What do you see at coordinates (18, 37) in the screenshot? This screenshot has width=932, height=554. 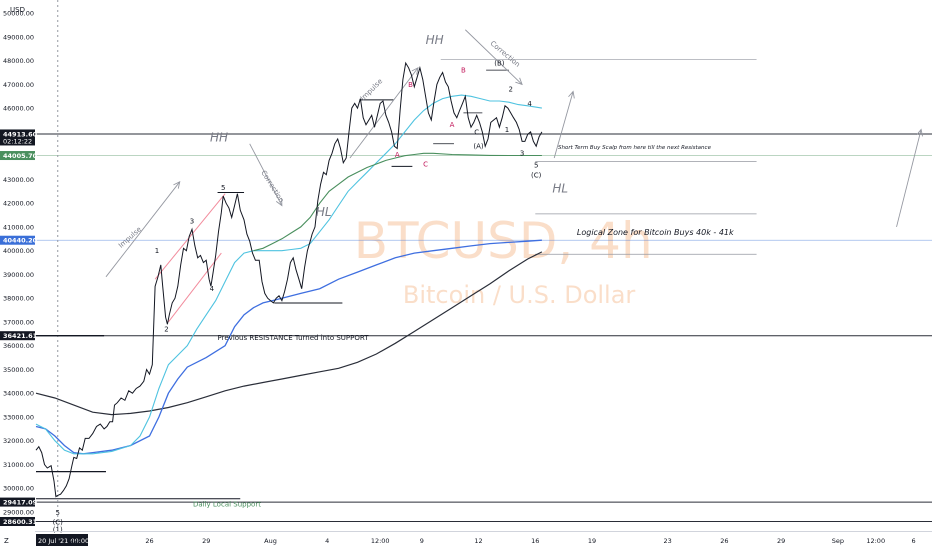 I see `y-tick-label: 49000.00` at bounding box center [18, 37].